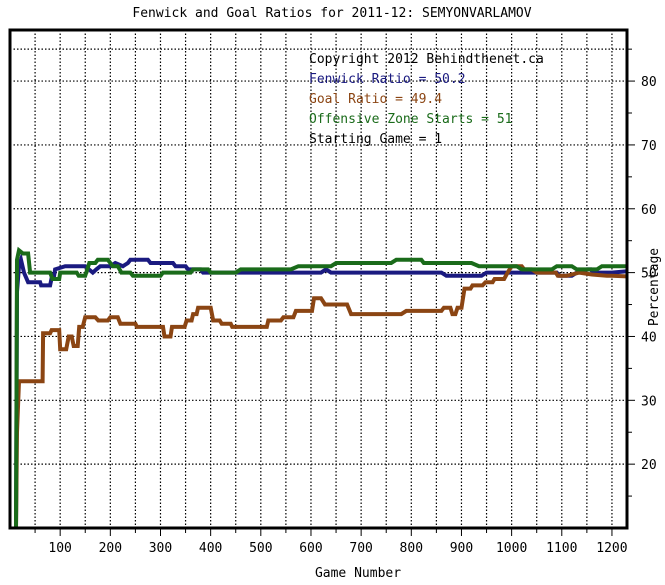 This screenshot has width=665, height=585. What do you see at coordinates (654, 287) in the screenshot?
I see `y-axis-label: Percentage` at bounding box center [654, 287].